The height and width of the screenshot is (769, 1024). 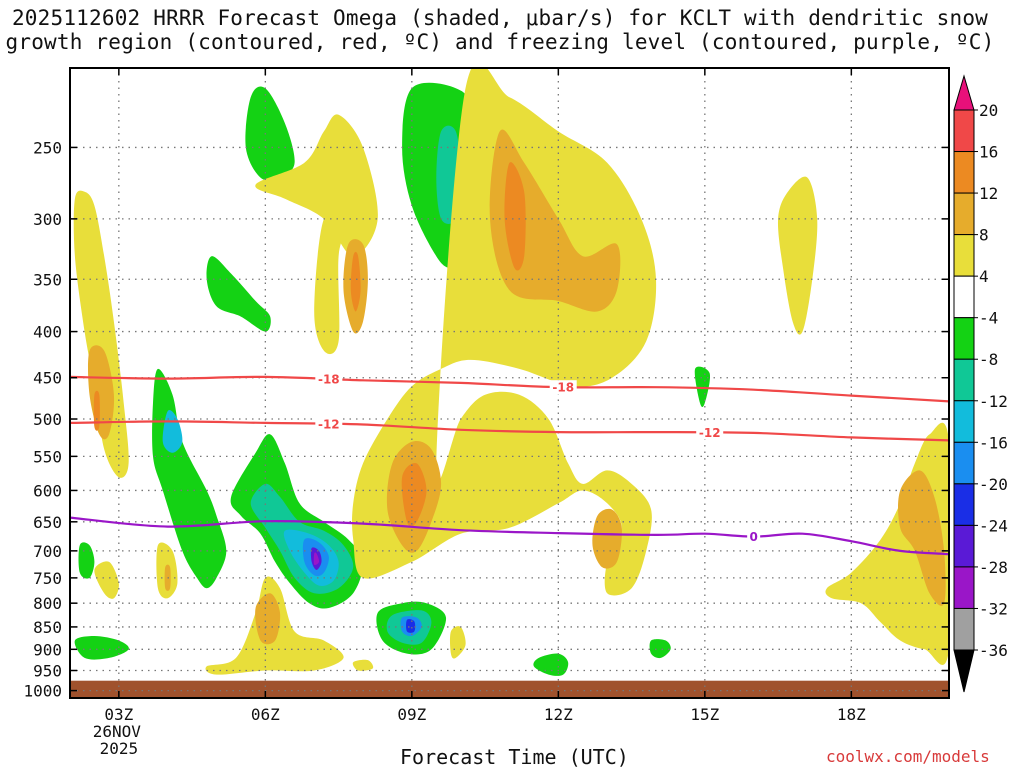 What do you see at coordinates (988, 193) in the screenshot?
I see `colorbar-label-12: 12` at bounding box center [988, 193].